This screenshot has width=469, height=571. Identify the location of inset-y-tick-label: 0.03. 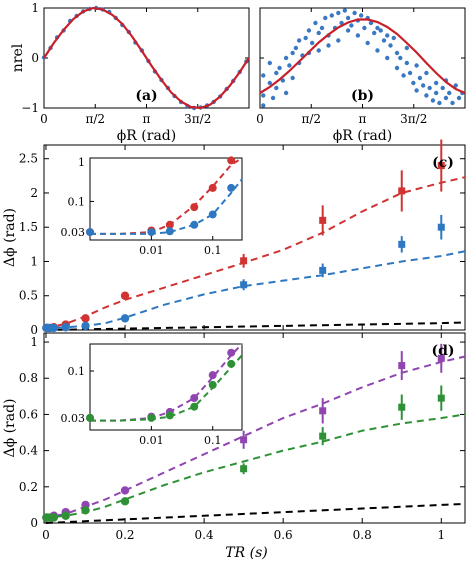
(73, 418).